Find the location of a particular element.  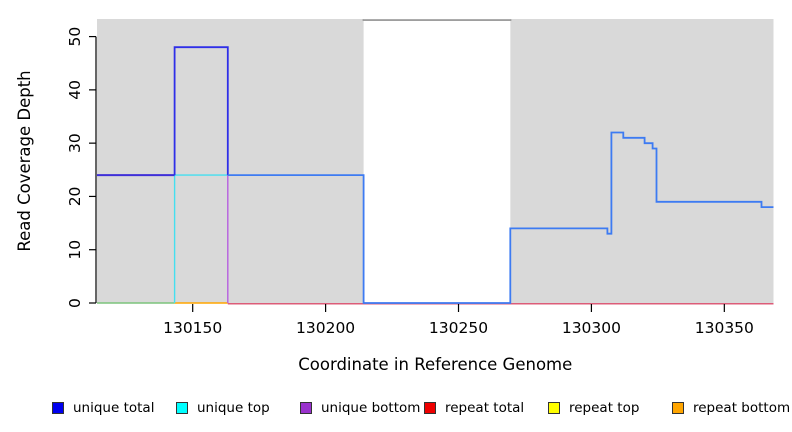

y-tick-label: 30 is located at coordinates (75, 143).